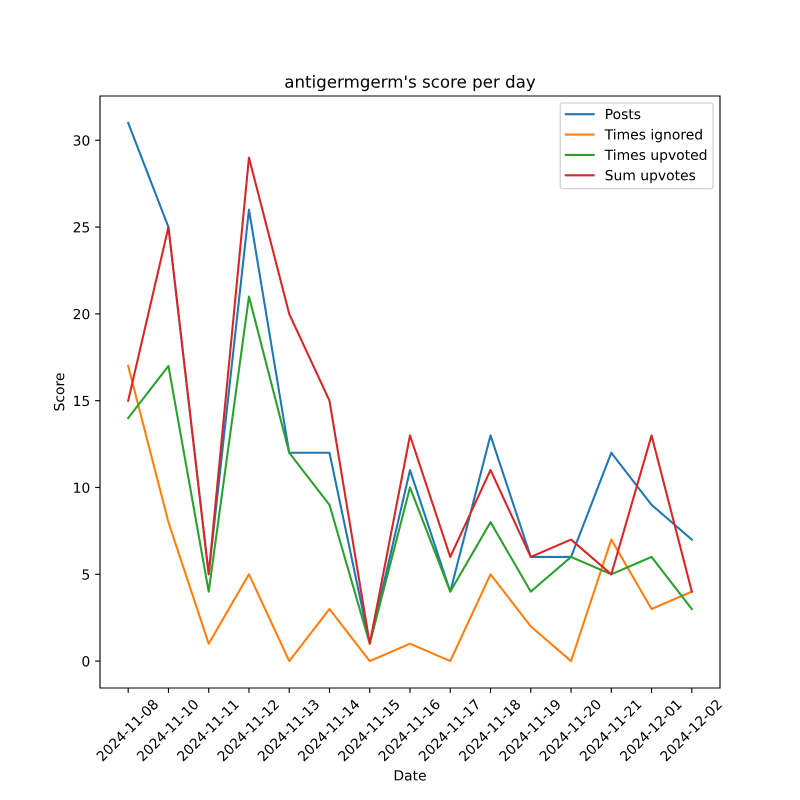  Describe the element at coordinates (82, 487) in the screenshot. I see `y-tick-label: 10` at that location.